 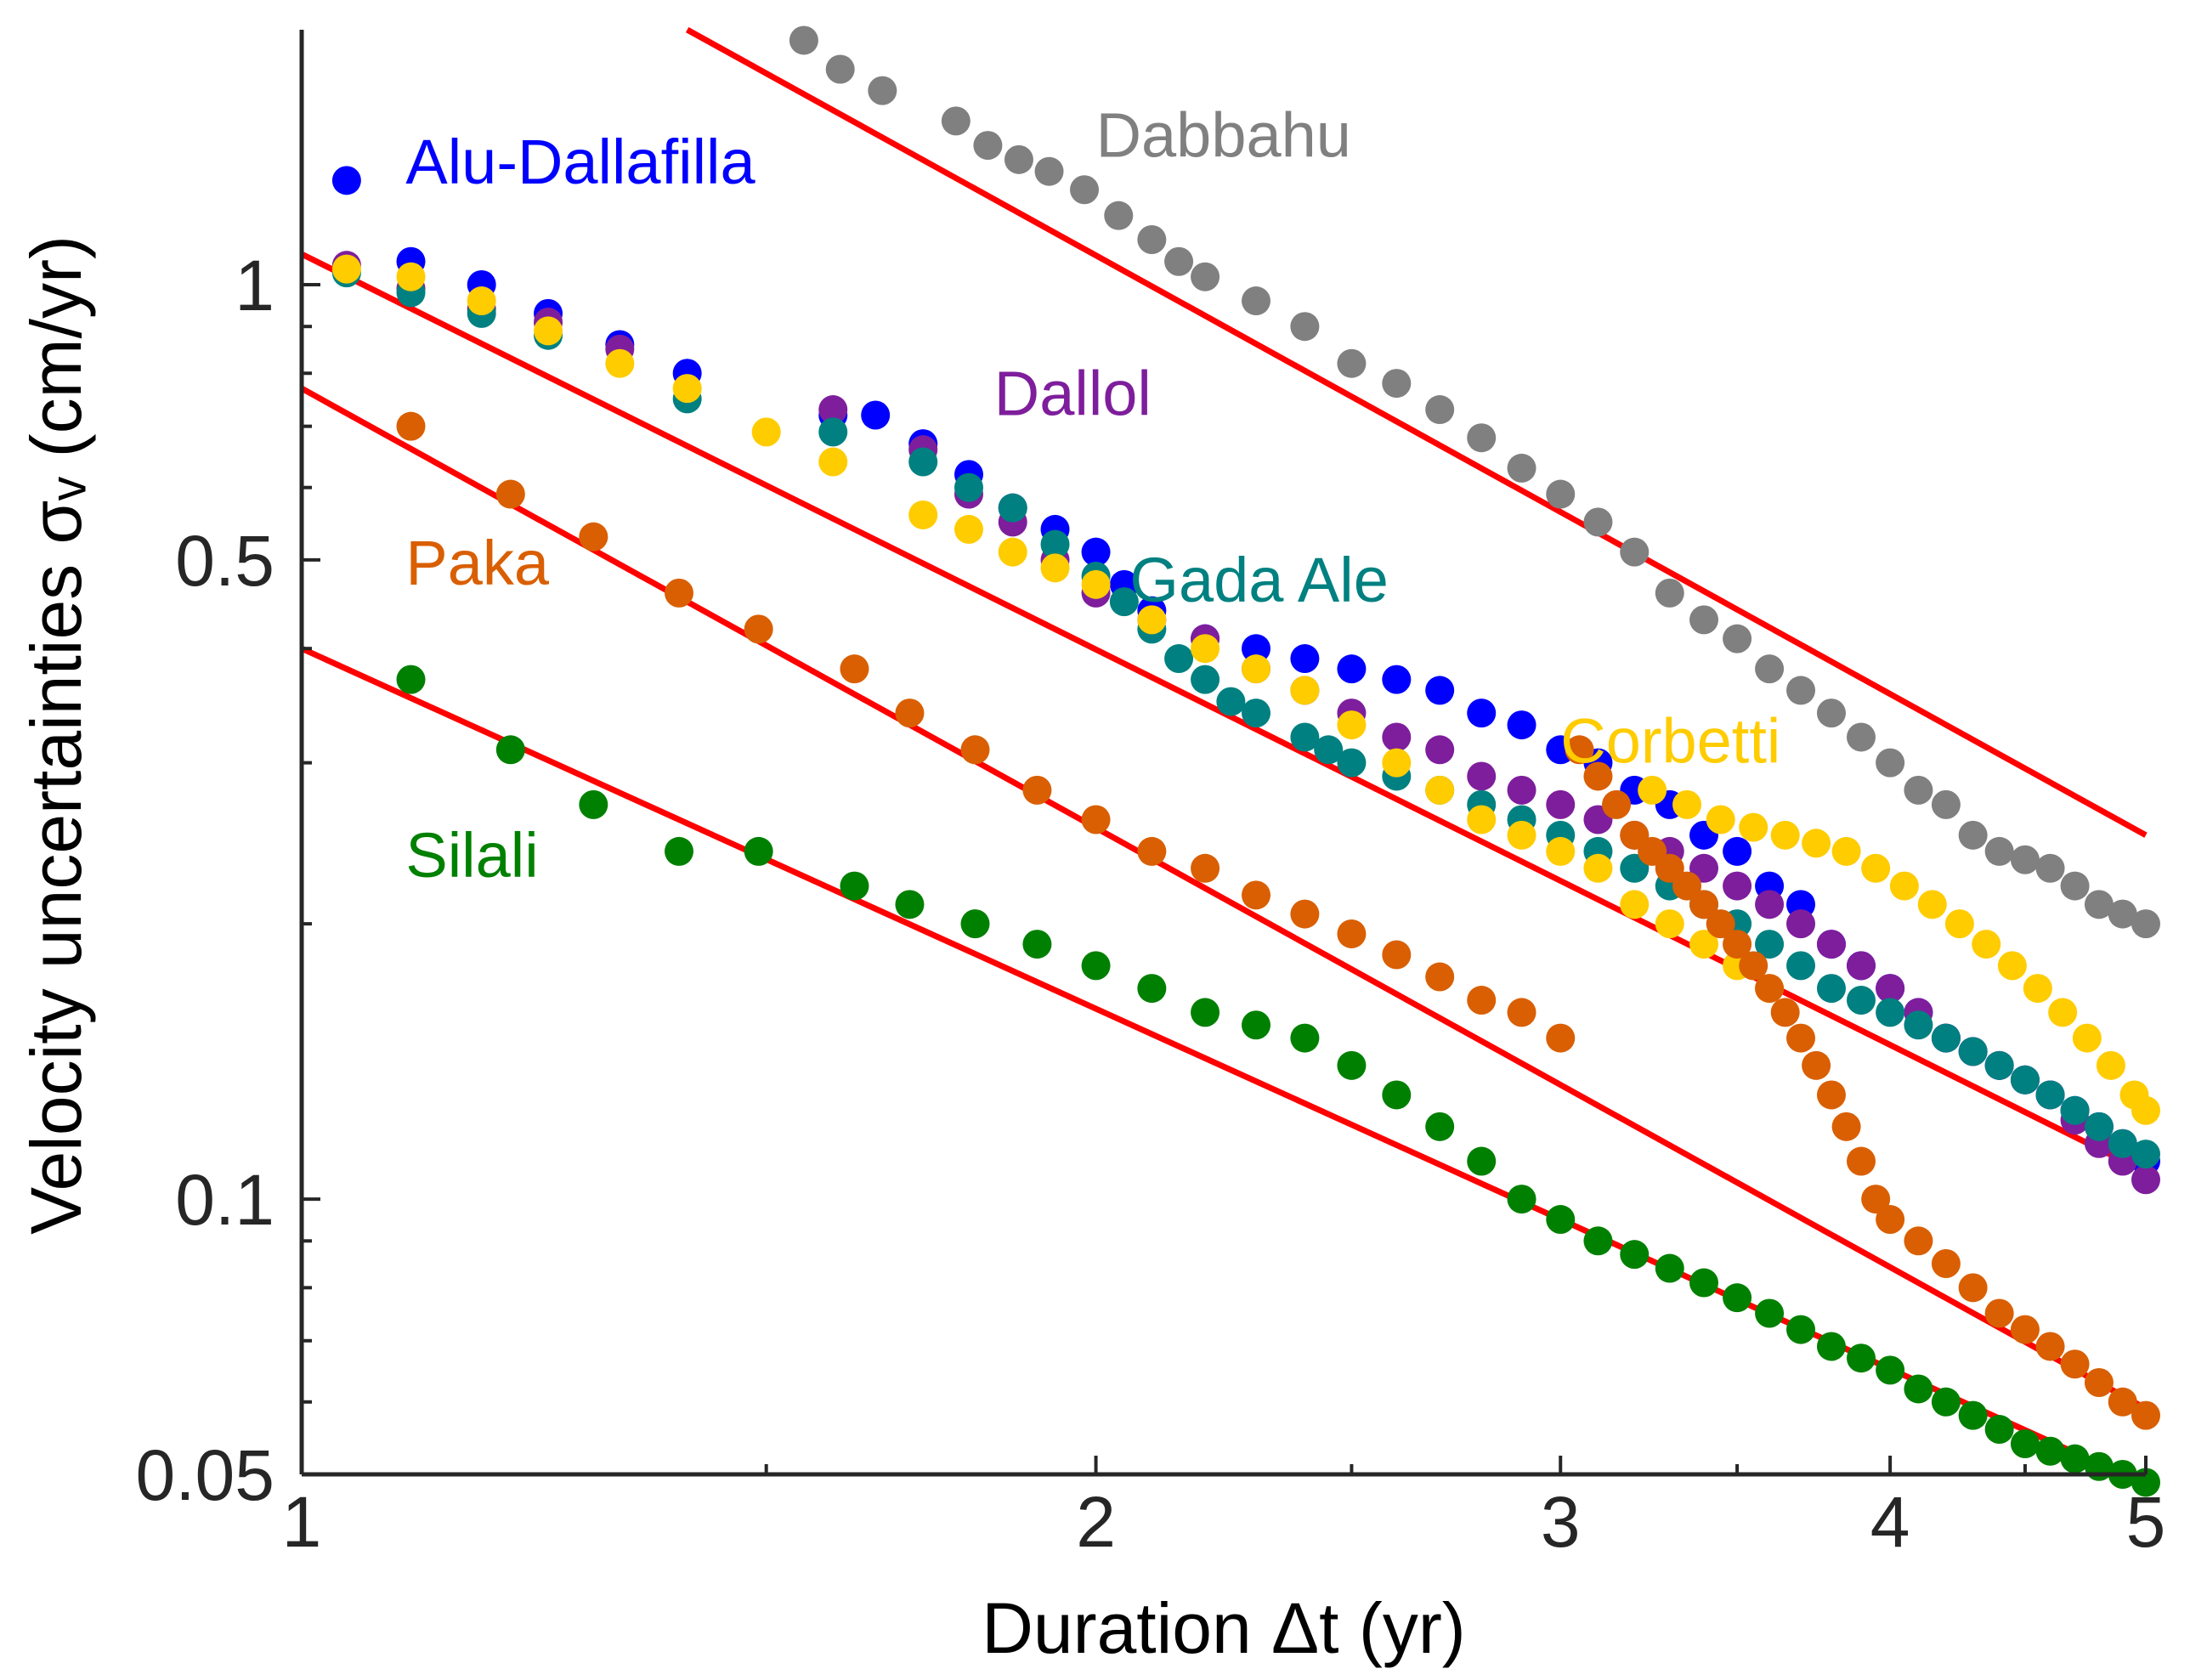 I want to click on y-tick-label: 0.05, so click(x=205, y=1475).